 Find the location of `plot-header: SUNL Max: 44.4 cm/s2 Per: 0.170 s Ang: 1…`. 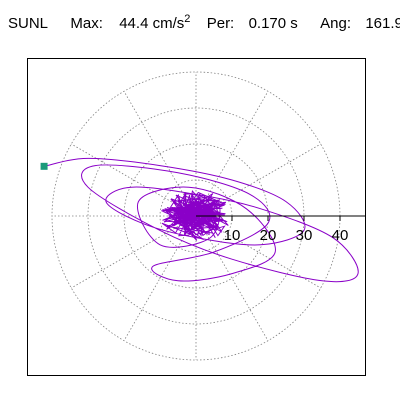

plot-header: SUNL Max: 44.4 cm/s2 Per: 0.170 s Ang: 1… is located at coordinates (204, 24).